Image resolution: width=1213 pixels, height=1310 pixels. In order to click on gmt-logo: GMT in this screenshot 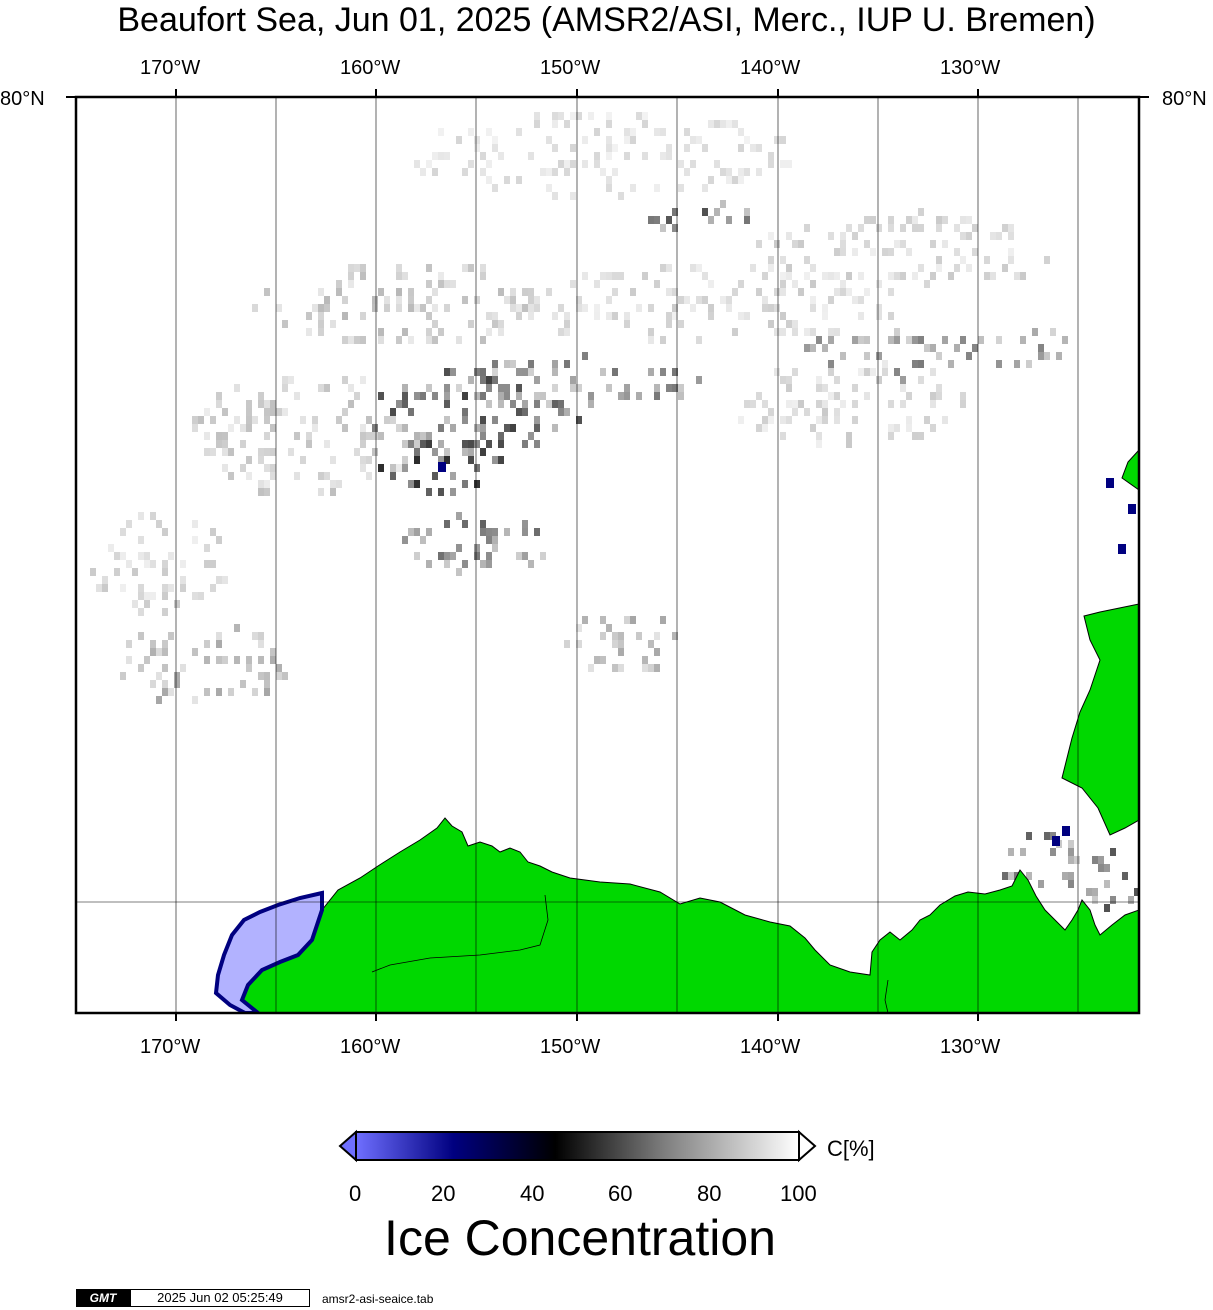, I will do `click(103, 1298)`.